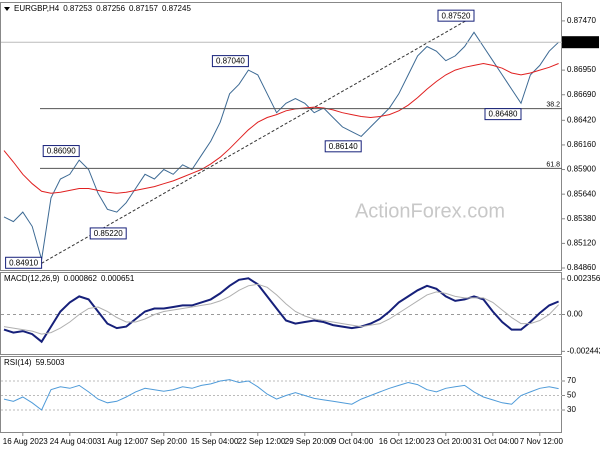 This screenshot has width=600, height=450. I want to click on y-tick-label: 0.85640, so click(581, 193).